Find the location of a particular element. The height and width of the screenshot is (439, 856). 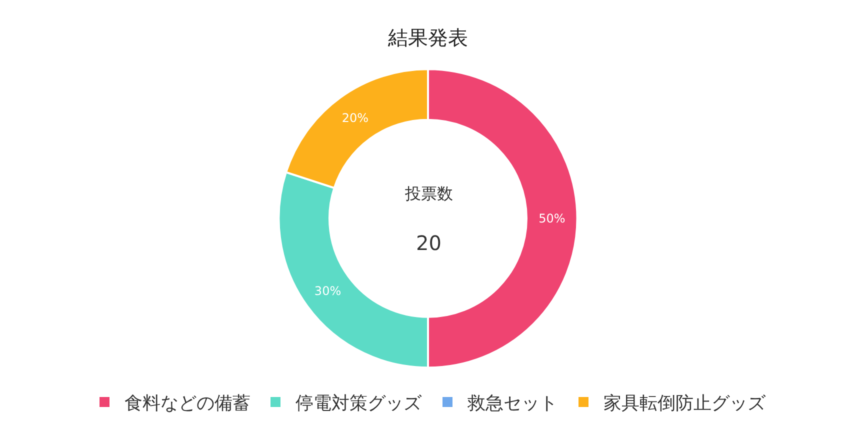

data-label: 20% is located at coordinates (355, 118).